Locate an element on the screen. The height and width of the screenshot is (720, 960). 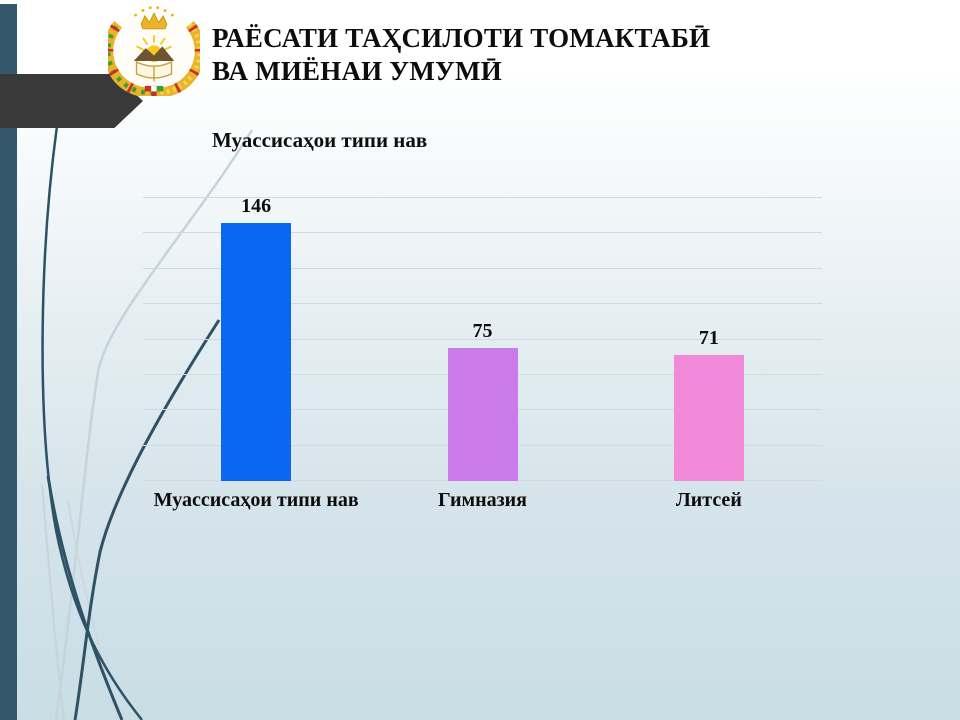
category-label: Гимназия is located at coordinates (482, 500).